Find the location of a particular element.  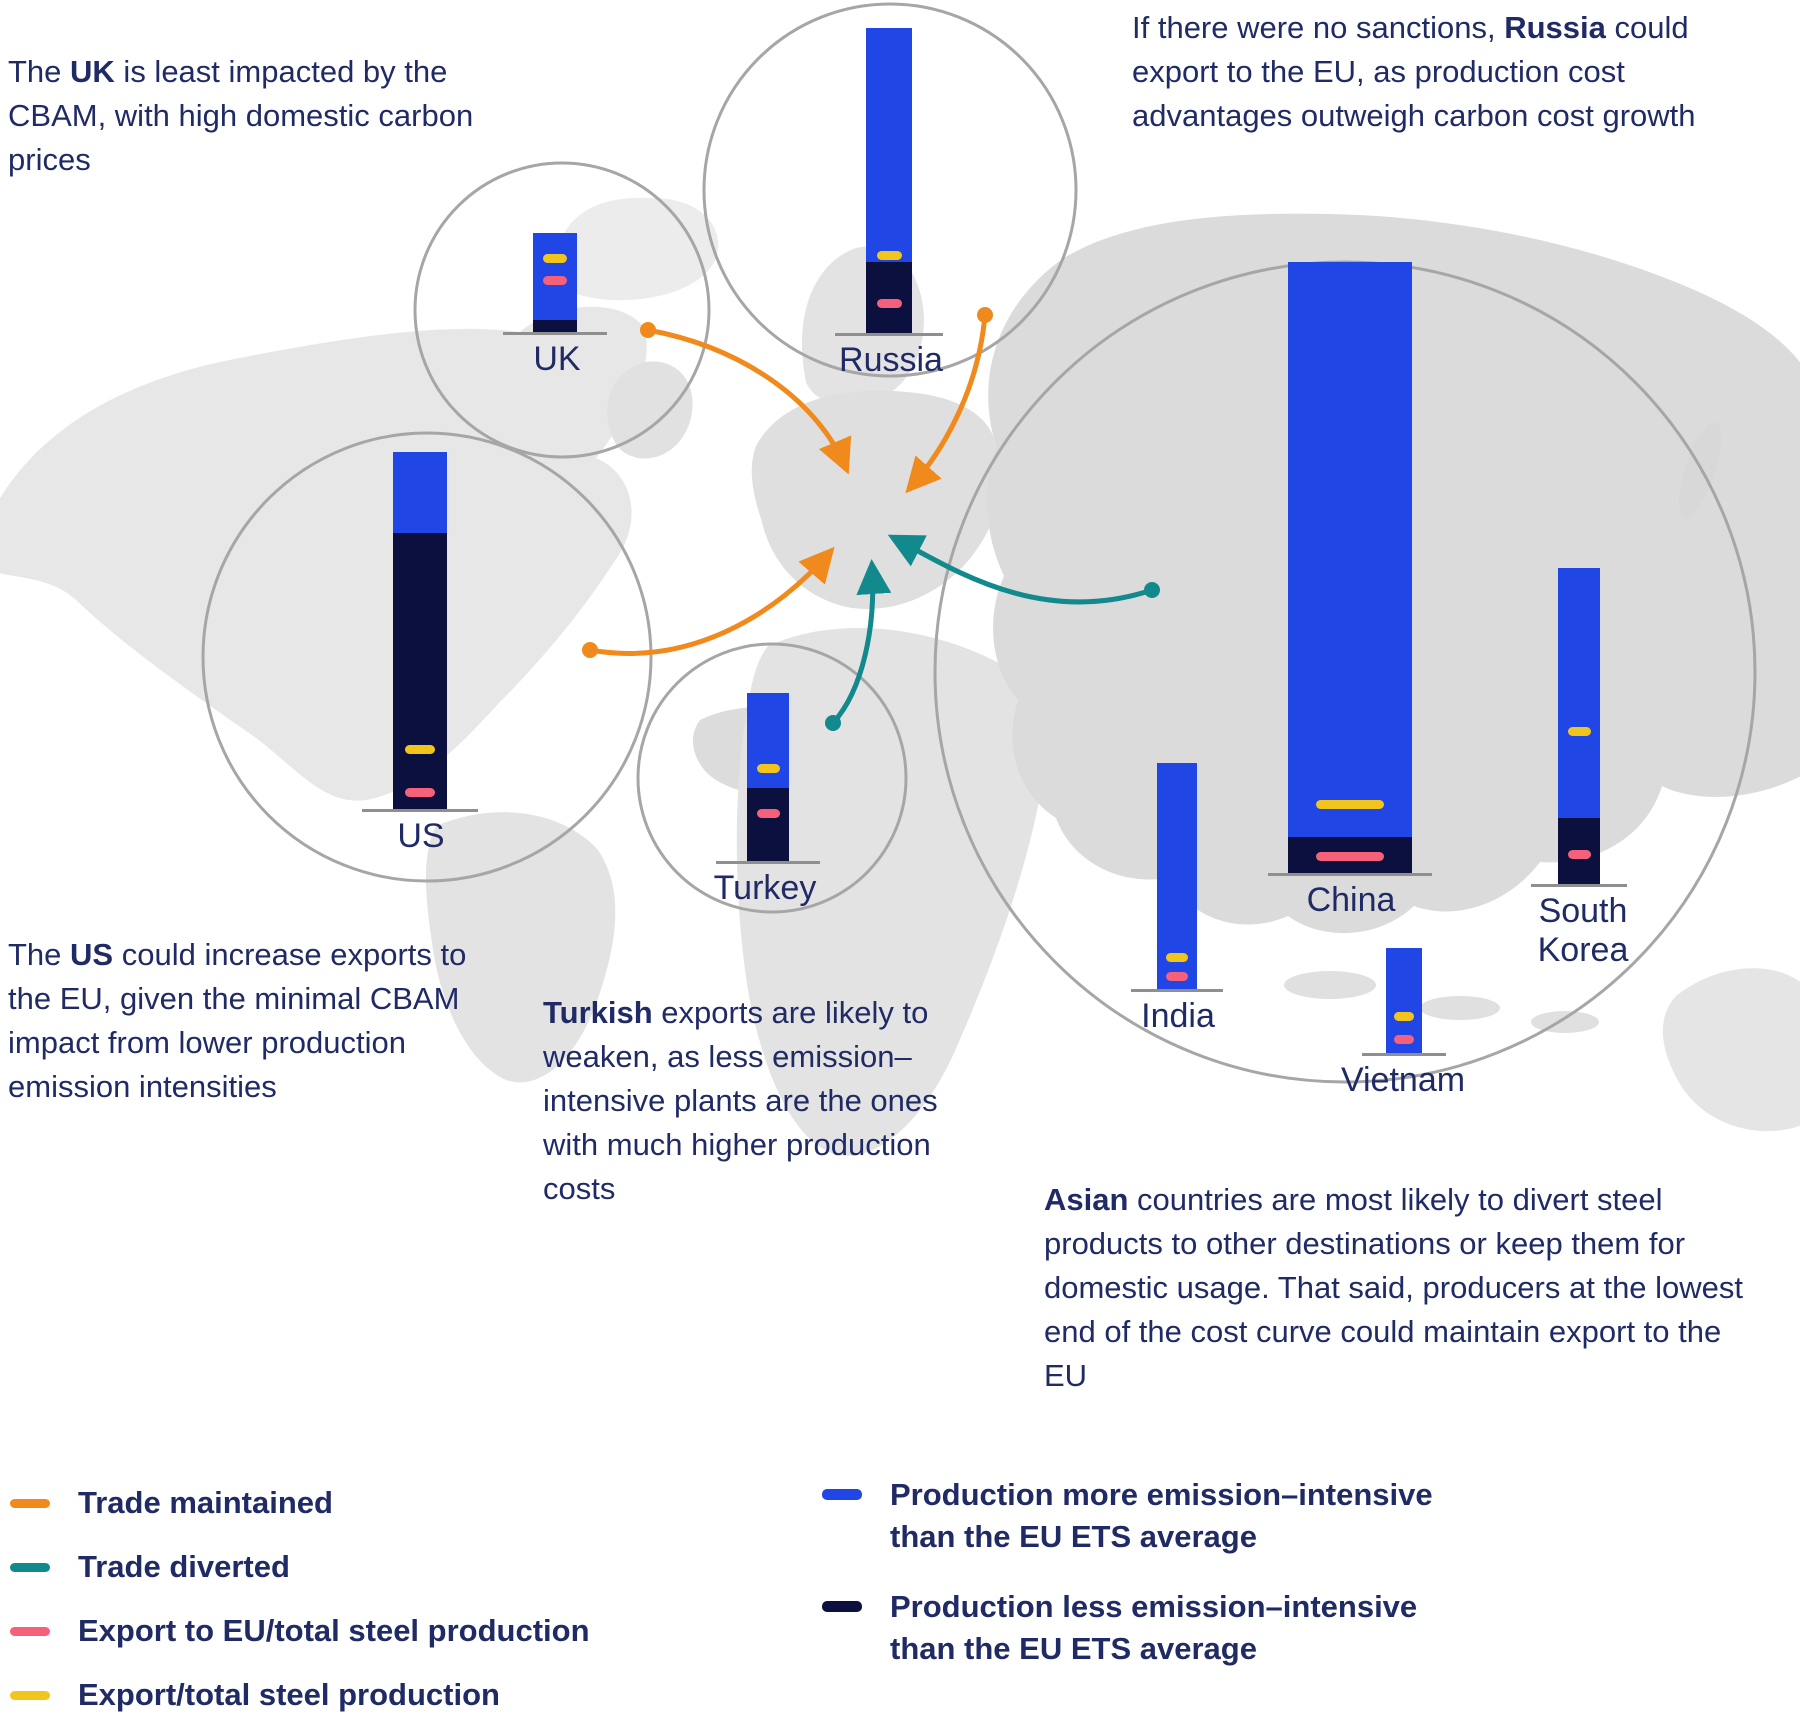

annotation-us-pre: The is located at coordinates (39, 954).